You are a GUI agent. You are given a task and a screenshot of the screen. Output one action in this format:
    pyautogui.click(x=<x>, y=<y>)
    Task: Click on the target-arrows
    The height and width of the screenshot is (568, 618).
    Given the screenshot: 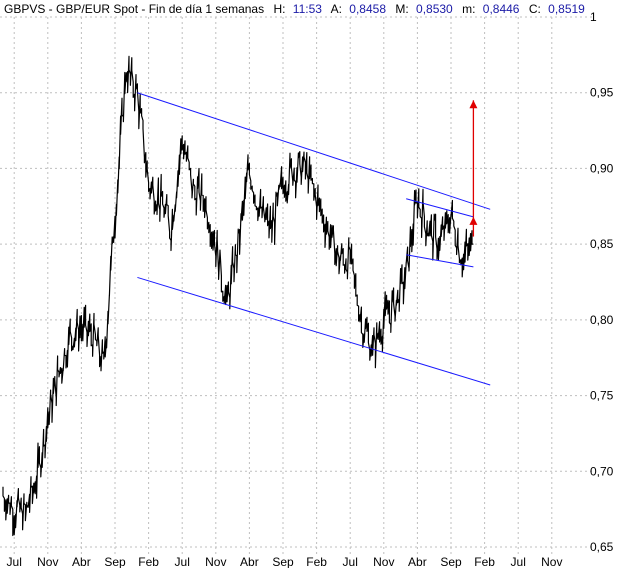 What is the action you would take?
    pyautogui.click(x=473, y=168)
    